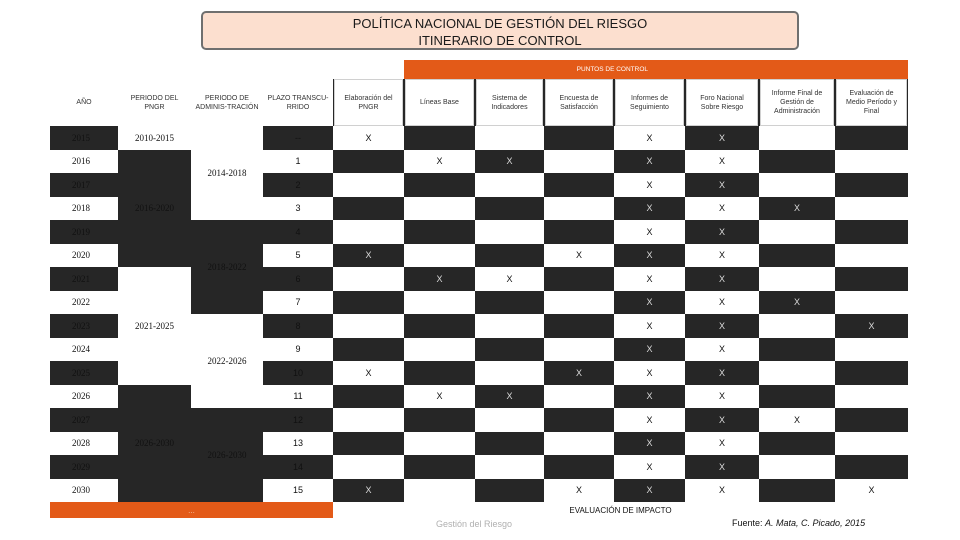 The image size is (960, 540). I want to click on plazo-cell: 1, so click(298, 161).